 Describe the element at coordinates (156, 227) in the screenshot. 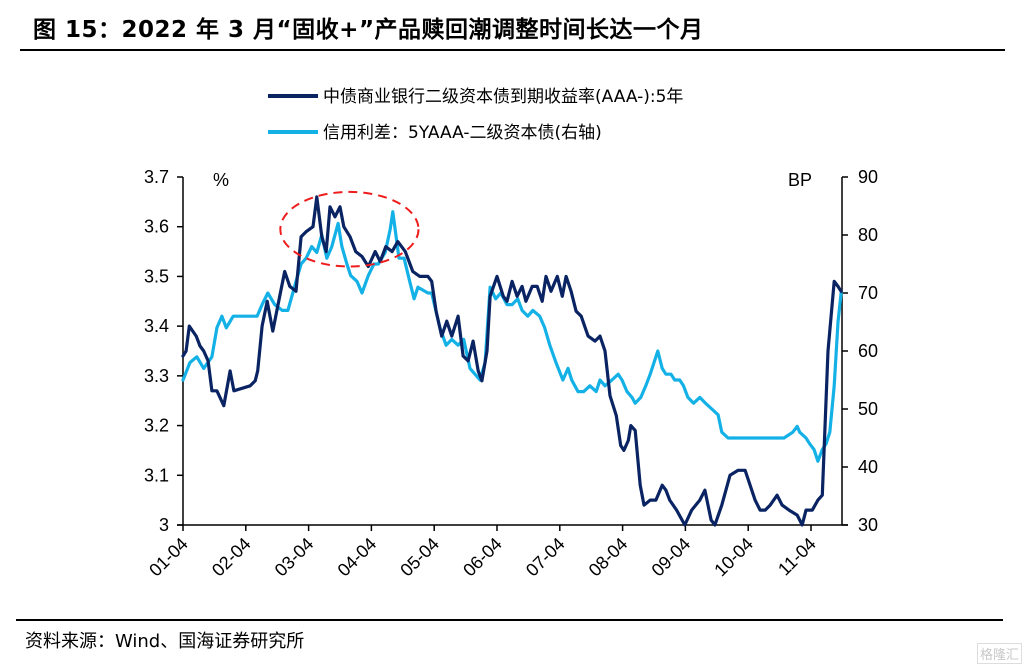

I see `left-axis-tick-label: 3.6` at that location.